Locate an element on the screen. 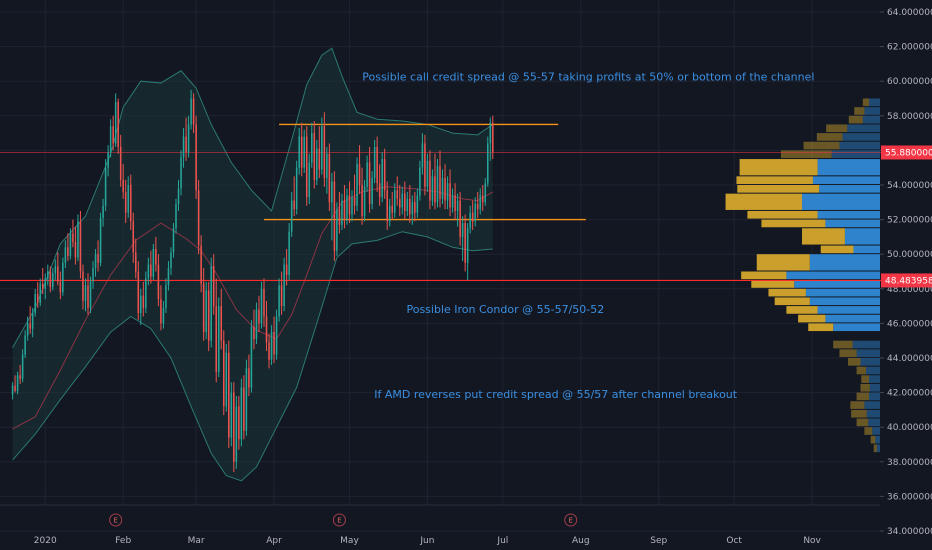  y-tick-label: 34.00000000 is located at coordinates (909, 532).